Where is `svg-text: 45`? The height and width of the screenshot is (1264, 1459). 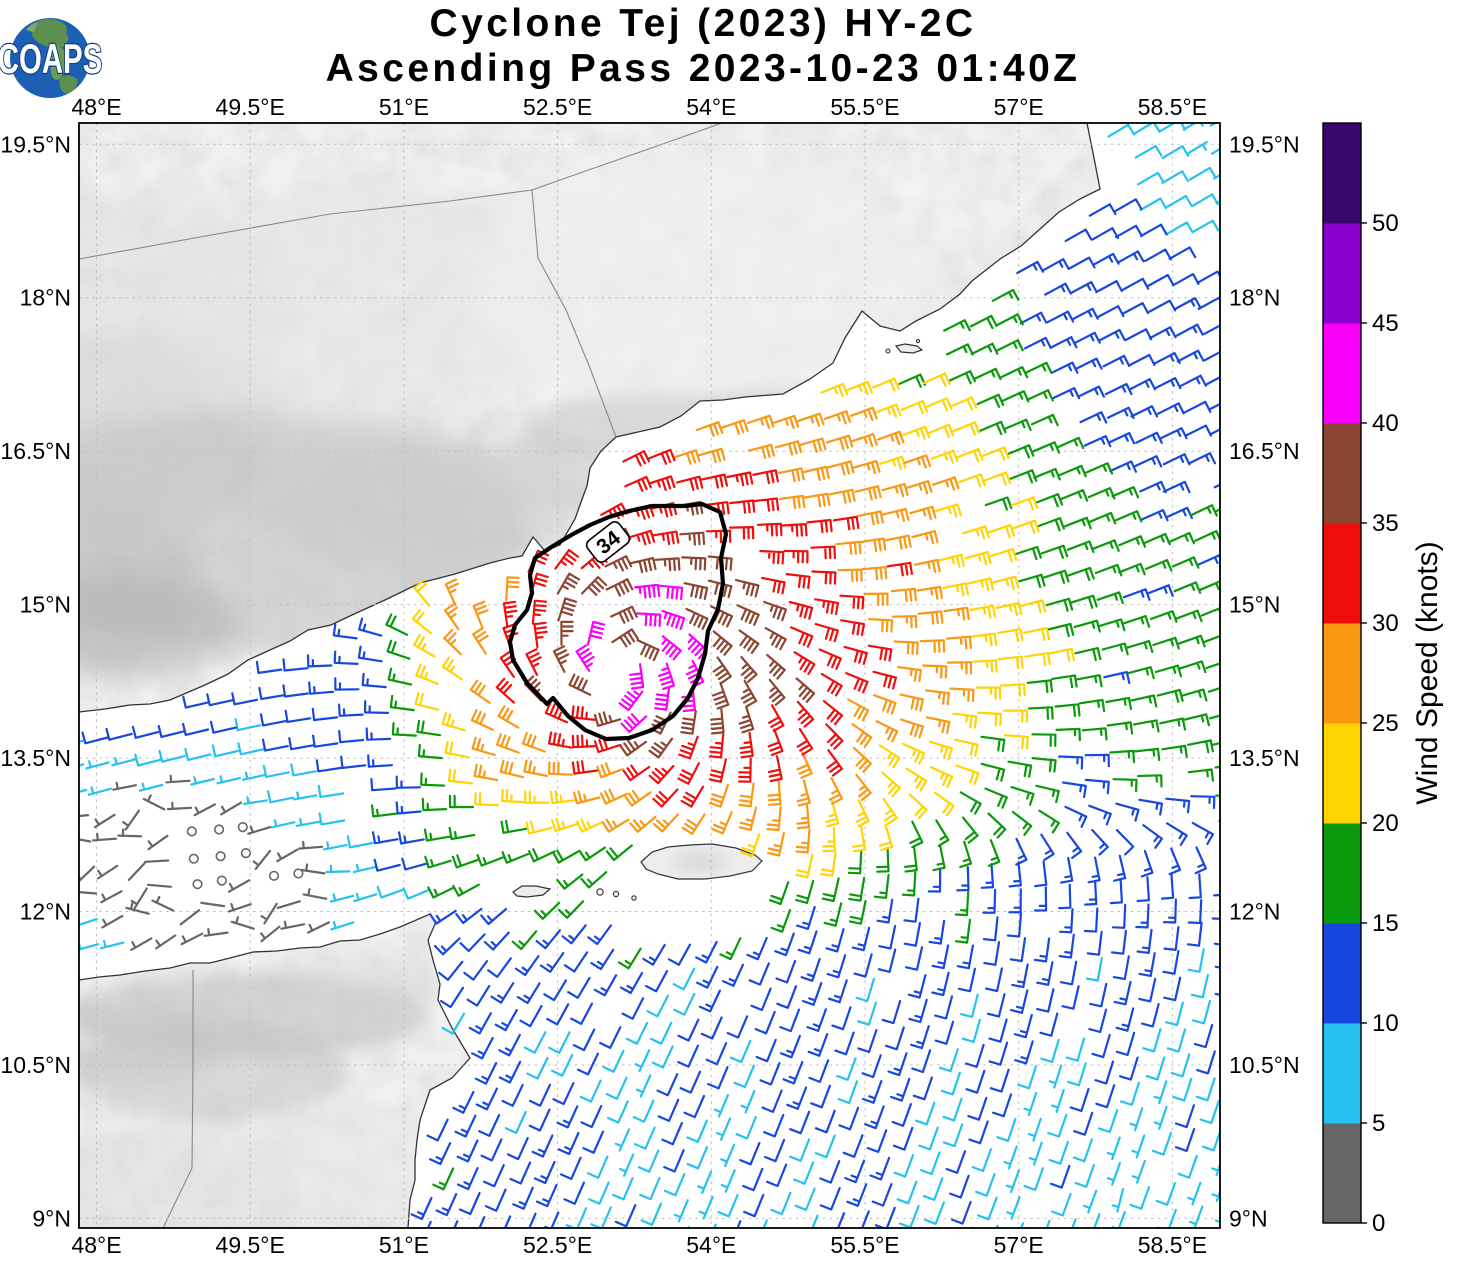 svg-text: 45 is located at coordinates (1385, 323).